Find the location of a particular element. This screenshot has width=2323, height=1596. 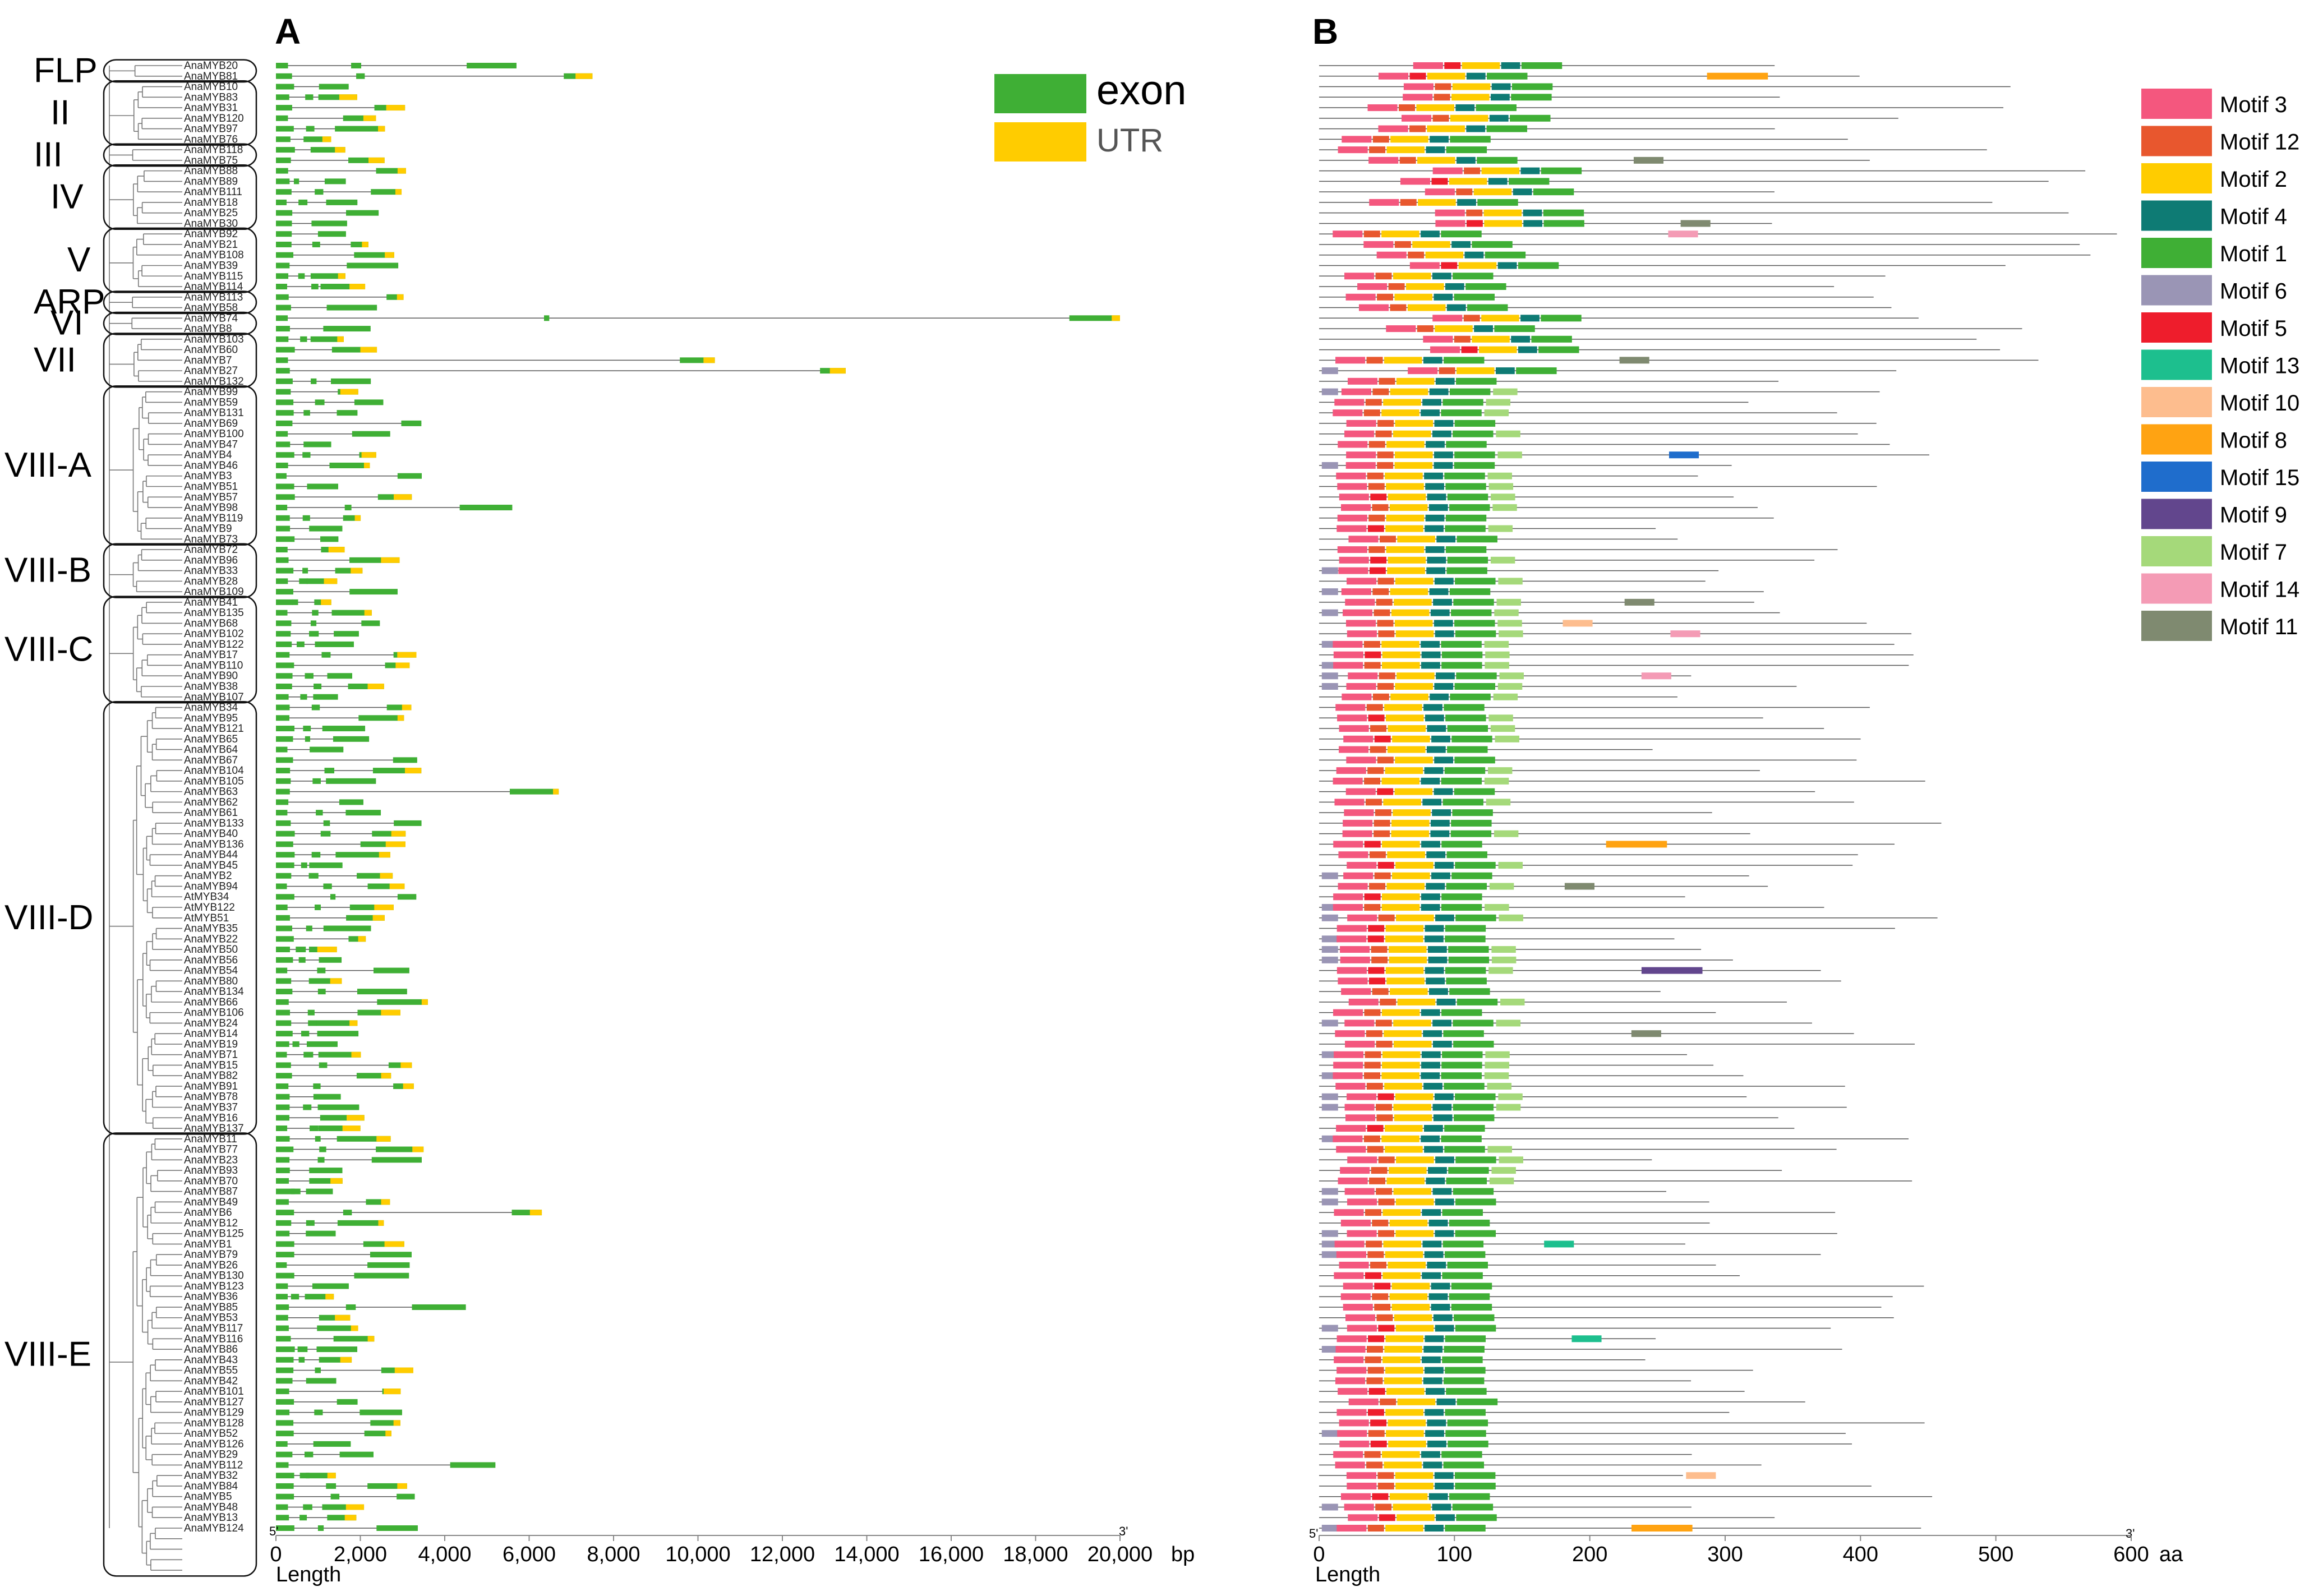

gene-label: AnaMYB114 is located at coordinates (213, 287).